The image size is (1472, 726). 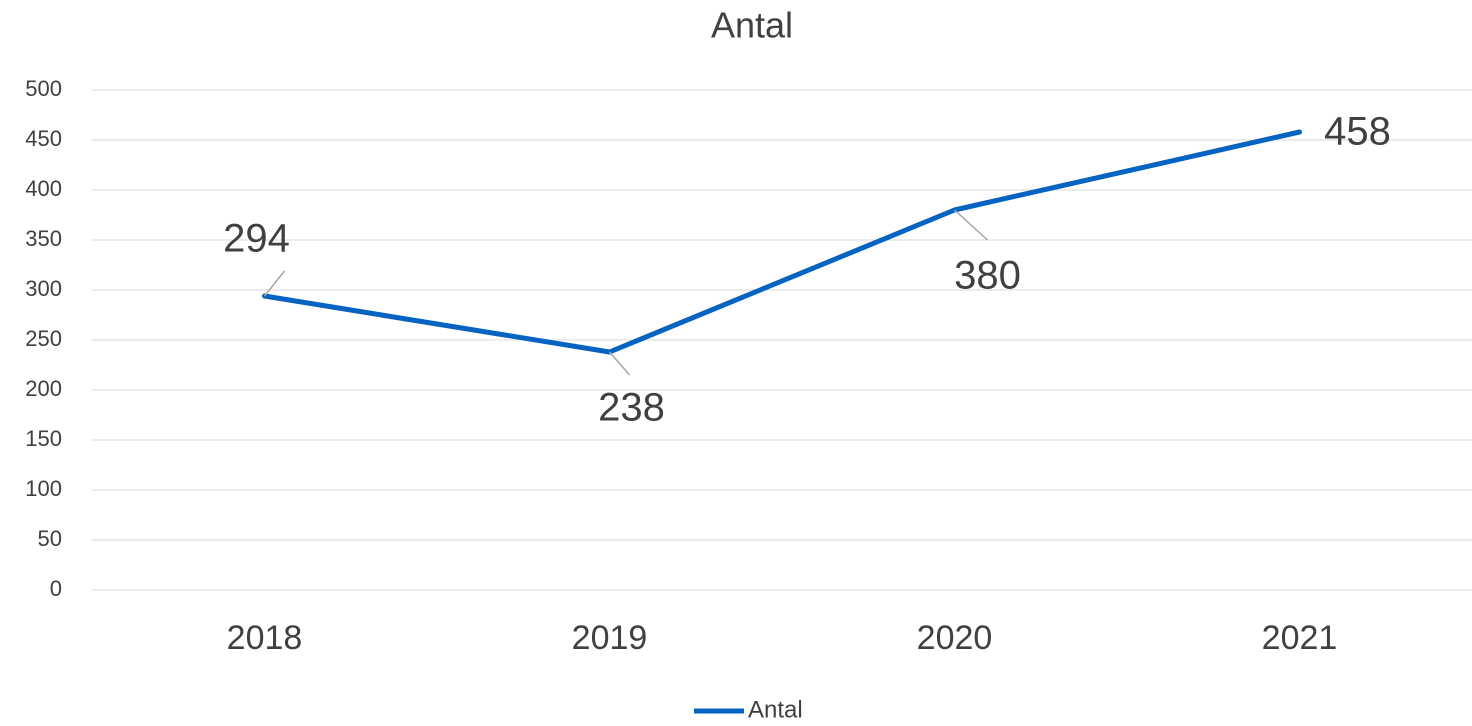 What do you see at coordinates (752, 25) in the screenshot?
I see `chart-title: Antal` at bounding box center [752, 25].